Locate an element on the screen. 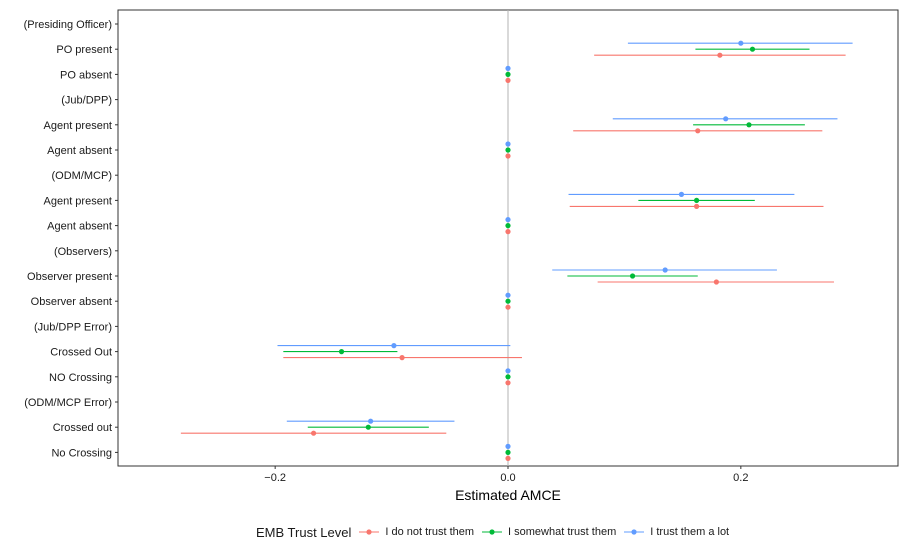  y-tick-label: PO absent is located at coordinates (86, 75).